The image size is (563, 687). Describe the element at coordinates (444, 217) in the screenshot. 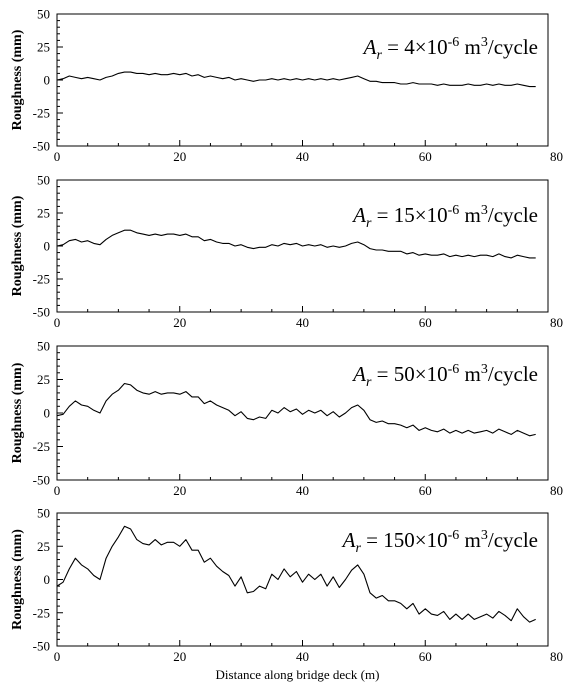

I see `wear-rate-annotation: Ar = 15×10-6 m3/cycle` at that location.